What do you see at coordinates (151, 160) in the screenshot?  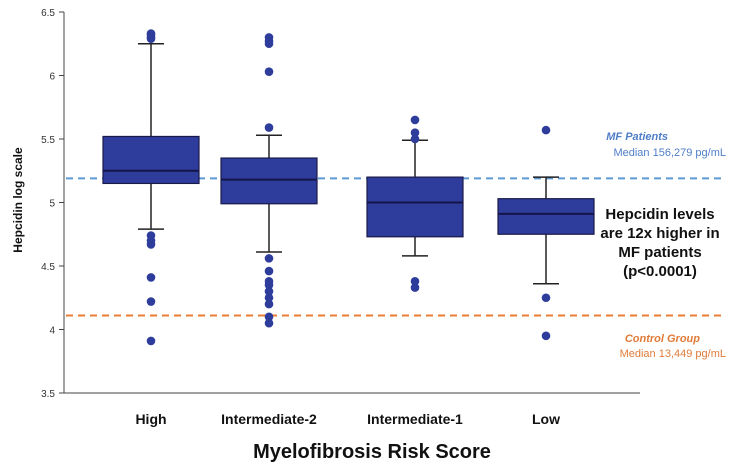 I see `box-high` at bounding box center [151, 160].